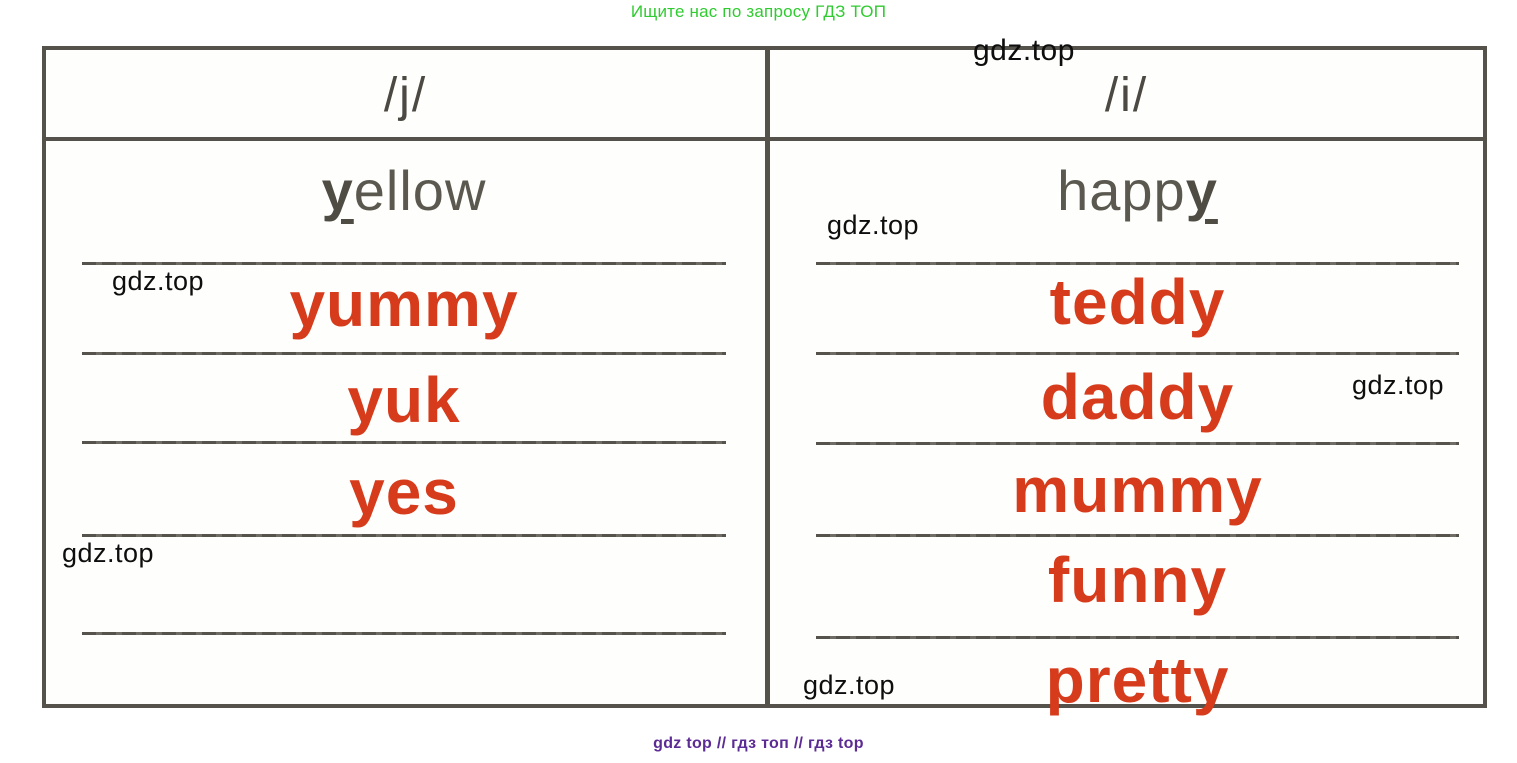  Describe the element at coordinates (1121, 190) in the screenshot. I see `example-text: happ` at that location.